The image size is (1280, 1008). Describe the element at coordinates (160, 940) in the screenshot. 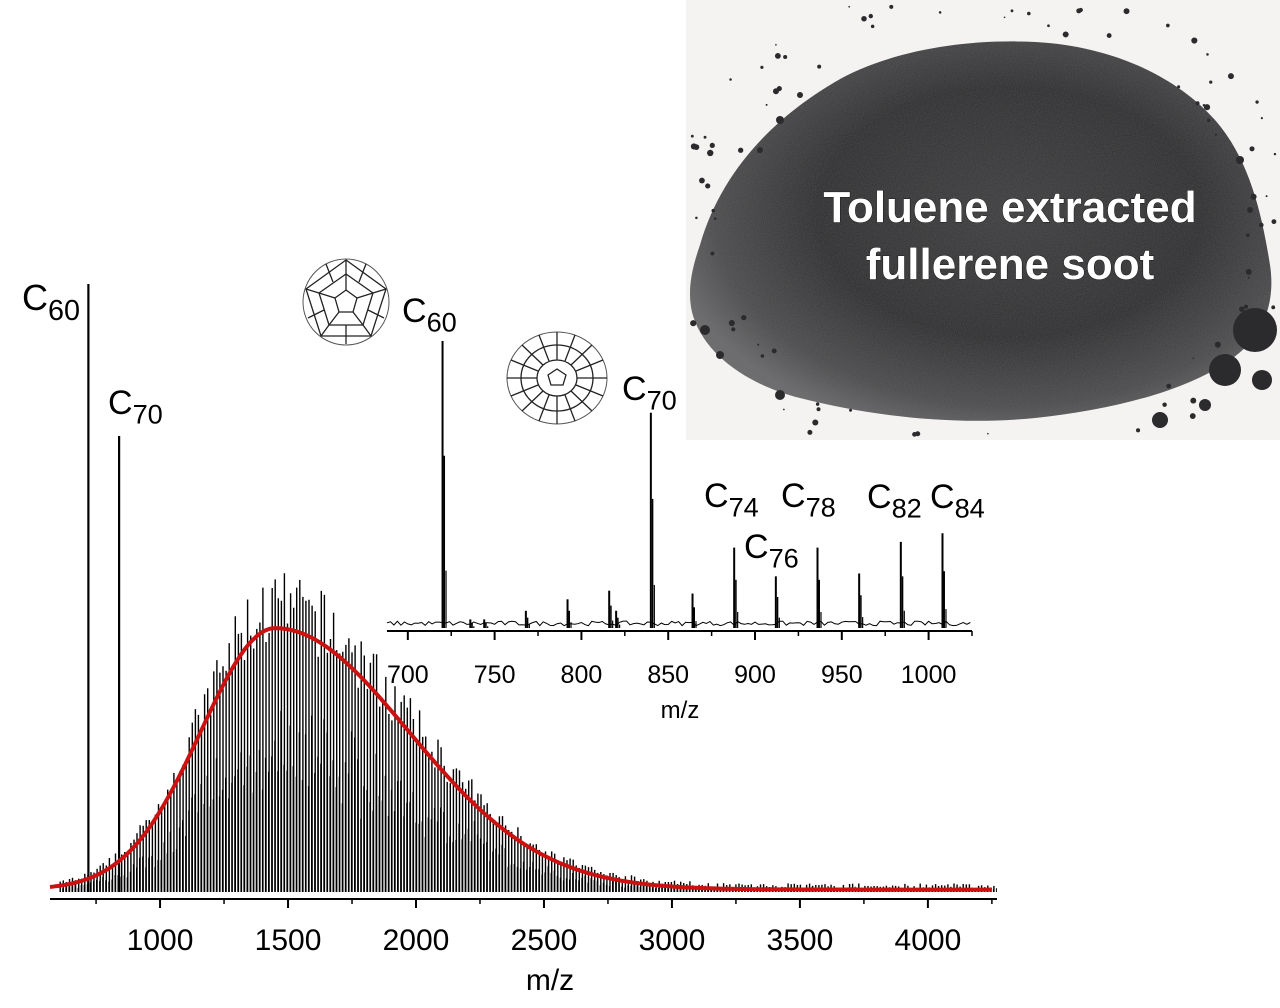

I see `main-x-tick-label: 1000` at that location.